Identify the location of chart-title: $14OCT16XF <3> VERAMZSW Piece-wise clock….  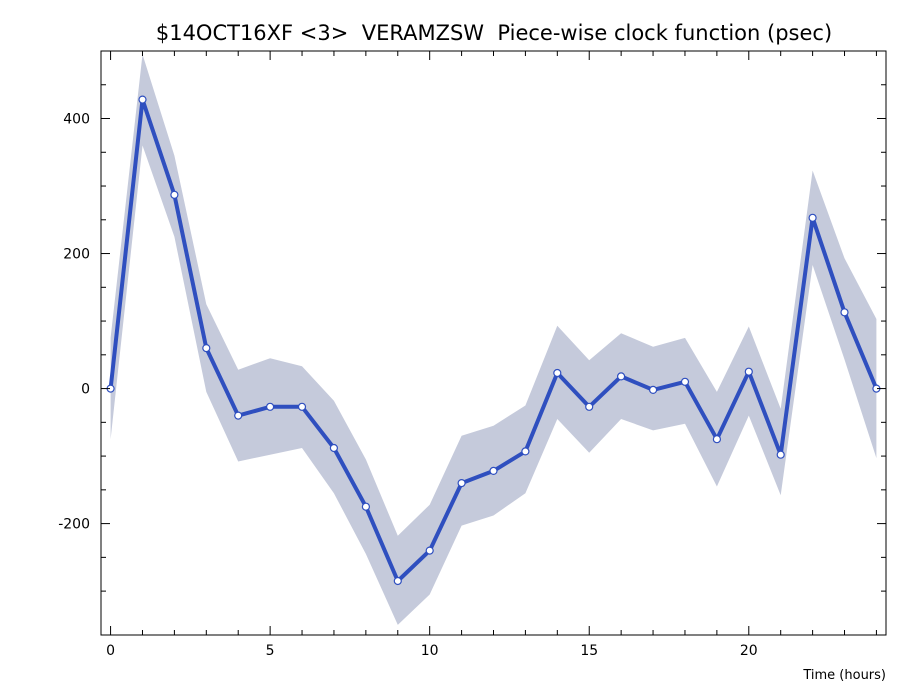
(494, 33).